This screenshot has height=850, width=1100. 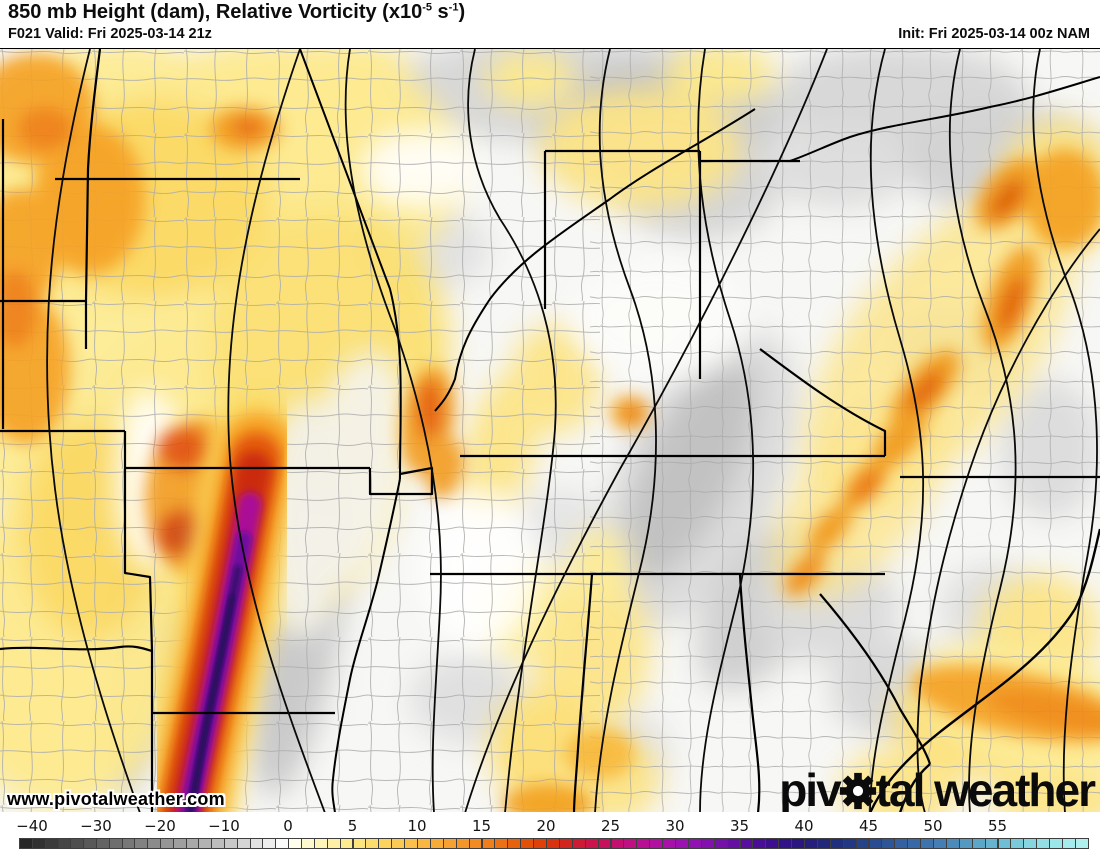 I want to click on colorbar-tick: 5, so click(x=352, y=826).